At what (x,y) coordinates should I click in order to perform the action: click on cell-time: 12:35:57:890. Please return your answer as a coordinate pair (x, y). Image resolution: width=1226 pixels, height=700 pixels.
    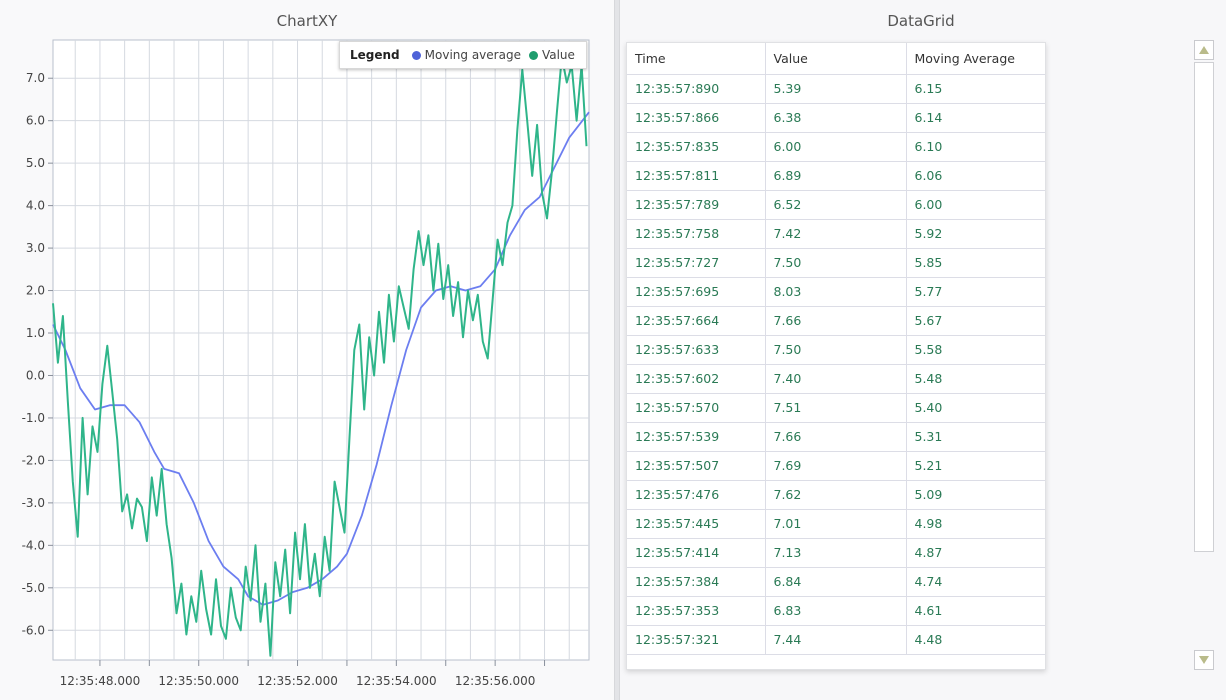
    Looking at the image, I should click on (696, 89).